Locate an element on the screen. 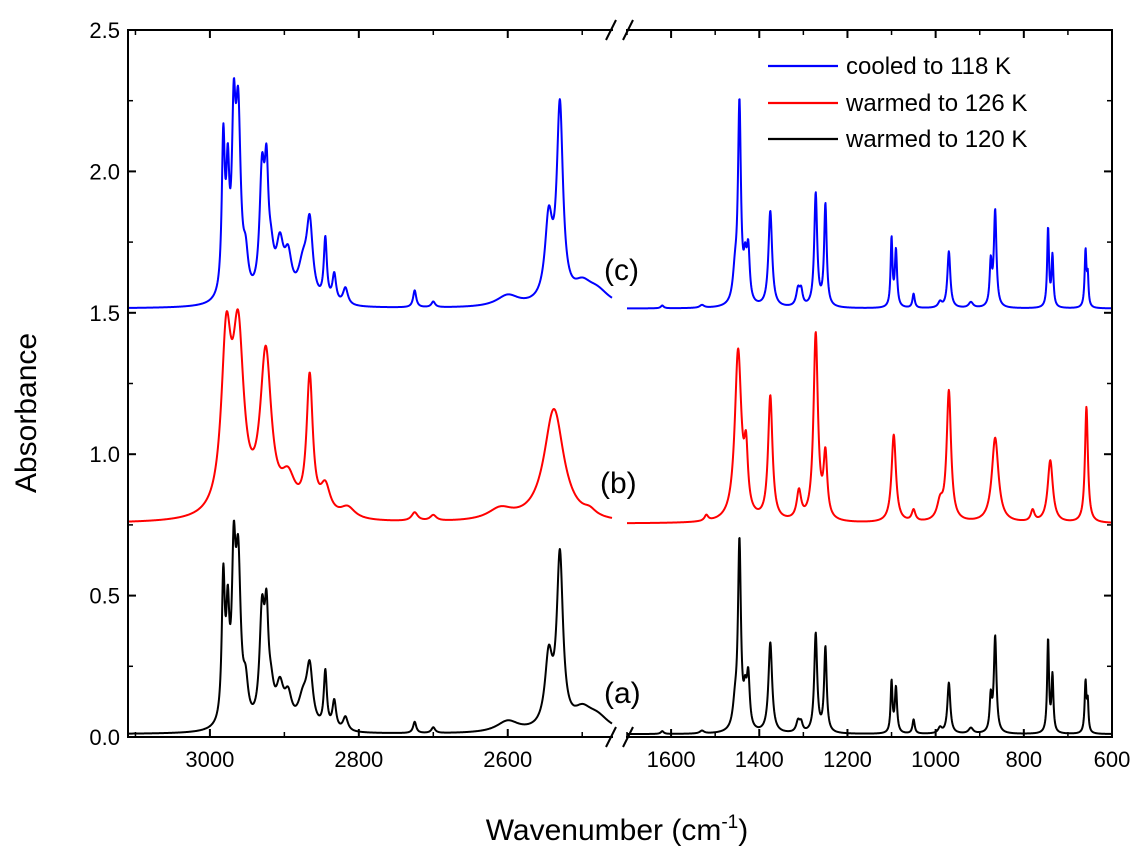 This screenshot has width=1142, height=854. x-axis-break-gap-bottom is located at coordinates (619, 737).